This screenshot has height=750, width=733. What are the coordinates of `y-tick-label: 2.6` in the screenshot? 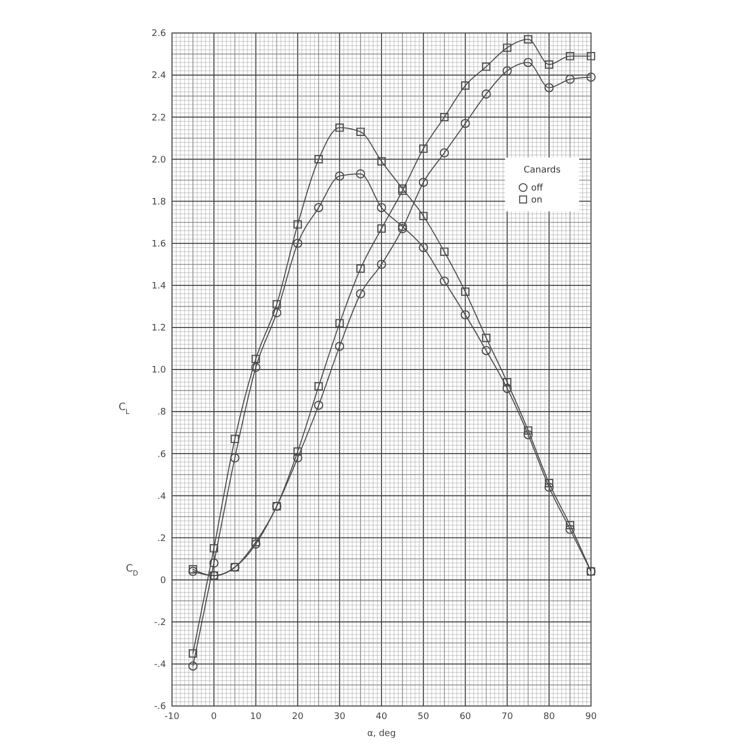 It's located at (159, 34).